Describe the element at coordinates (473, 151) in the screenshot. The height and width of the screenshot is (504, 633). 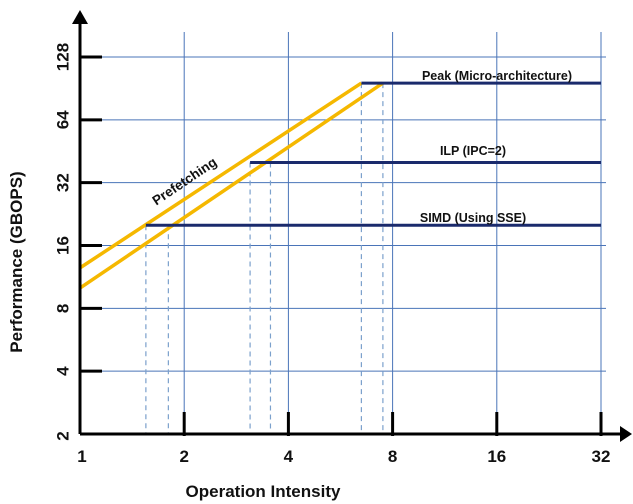
I see `ceiling-label-ilp: ILP (IPC=2)` at that location.